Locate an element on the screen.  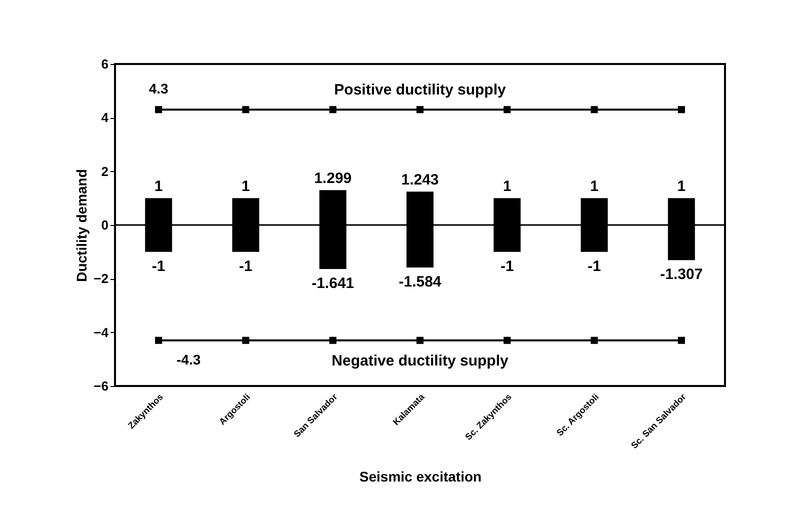
data-label: 4.3 is located at coordinates (158, 88).